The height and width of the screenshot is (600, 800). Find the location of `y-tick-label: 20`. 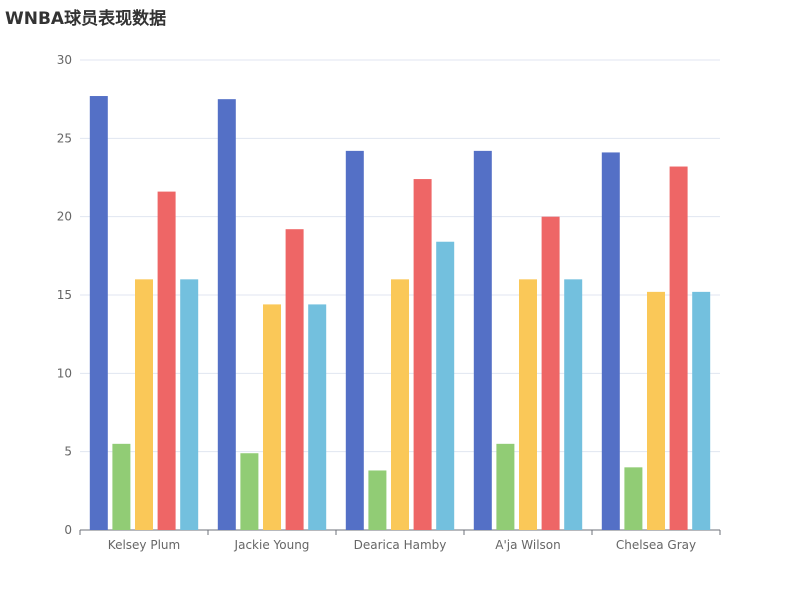

y-tick-label: 20 is located at coordinates (64, 217).